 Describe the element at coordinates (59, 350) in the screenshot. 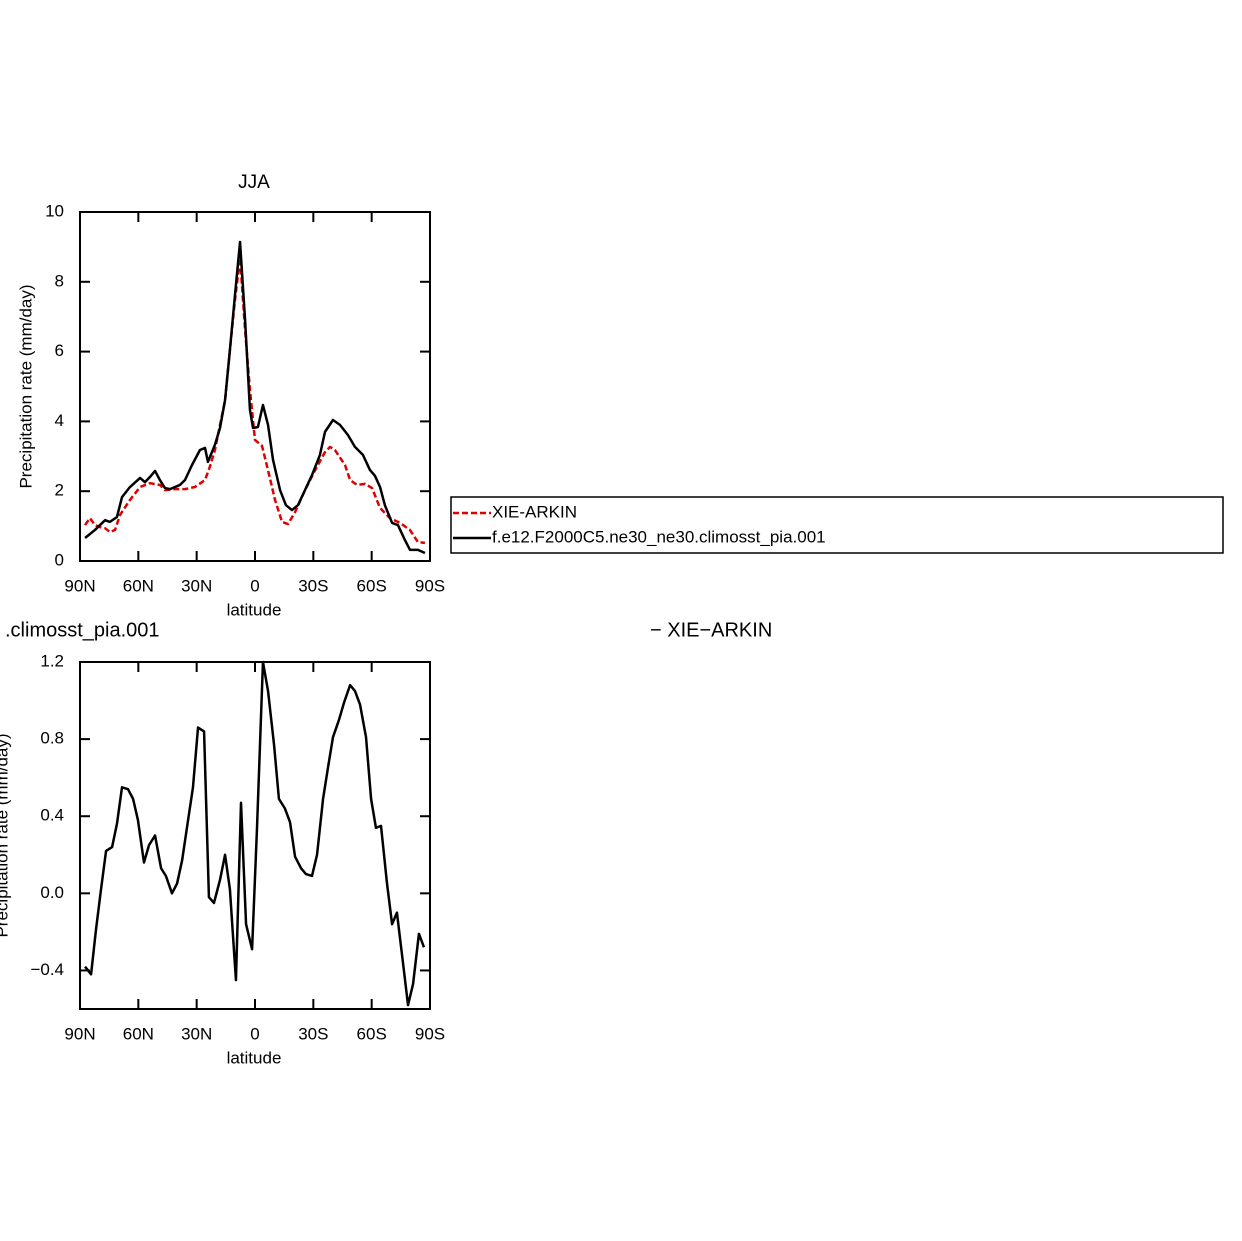

I see `y-tick-label: 6` at that location.